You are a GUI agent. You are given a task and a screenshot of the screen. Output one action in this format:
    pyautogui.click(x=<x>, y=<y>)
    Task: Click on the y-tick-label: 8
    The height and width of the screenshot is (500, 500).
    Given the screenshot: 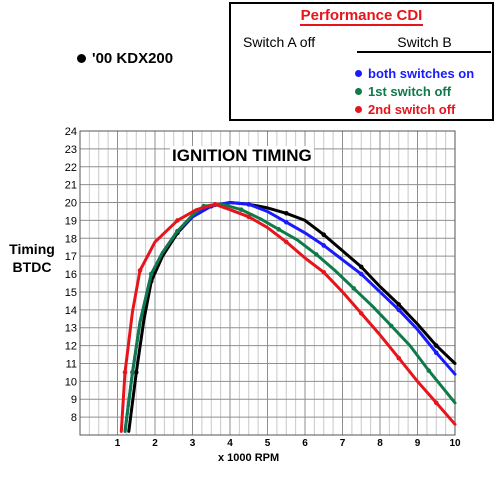 What is the action you would take?
    pyautogui.click(x=74, y=418)
    